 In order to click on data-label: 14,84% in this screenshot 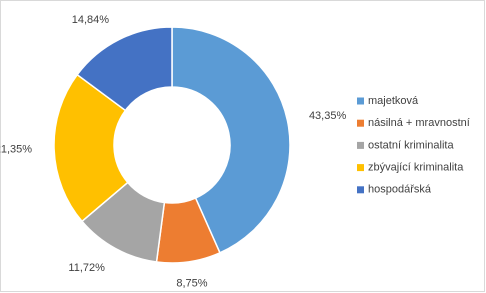, I will do `click(91, 20)`.